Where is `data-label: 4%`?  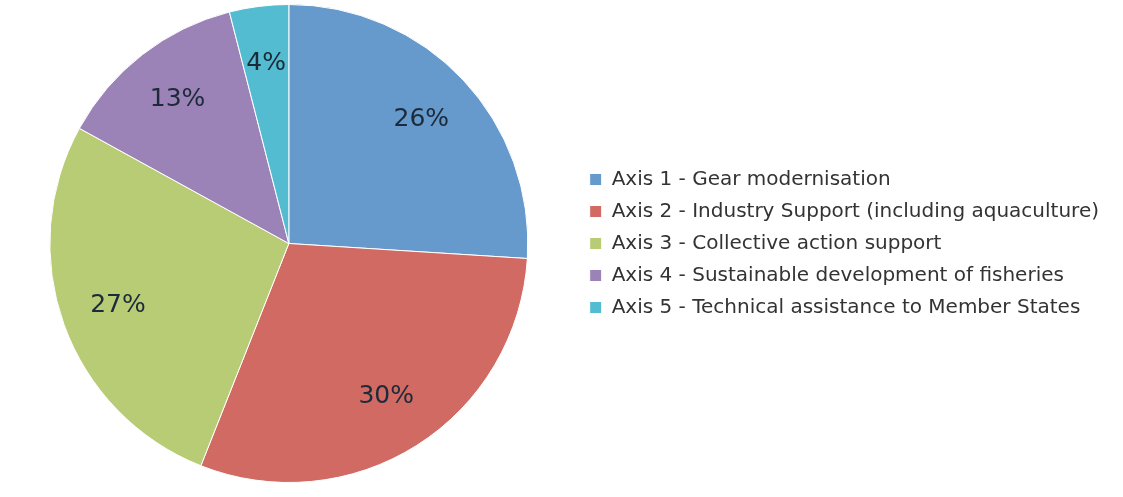
data-label: 4% is located at coordinates (266, 61).